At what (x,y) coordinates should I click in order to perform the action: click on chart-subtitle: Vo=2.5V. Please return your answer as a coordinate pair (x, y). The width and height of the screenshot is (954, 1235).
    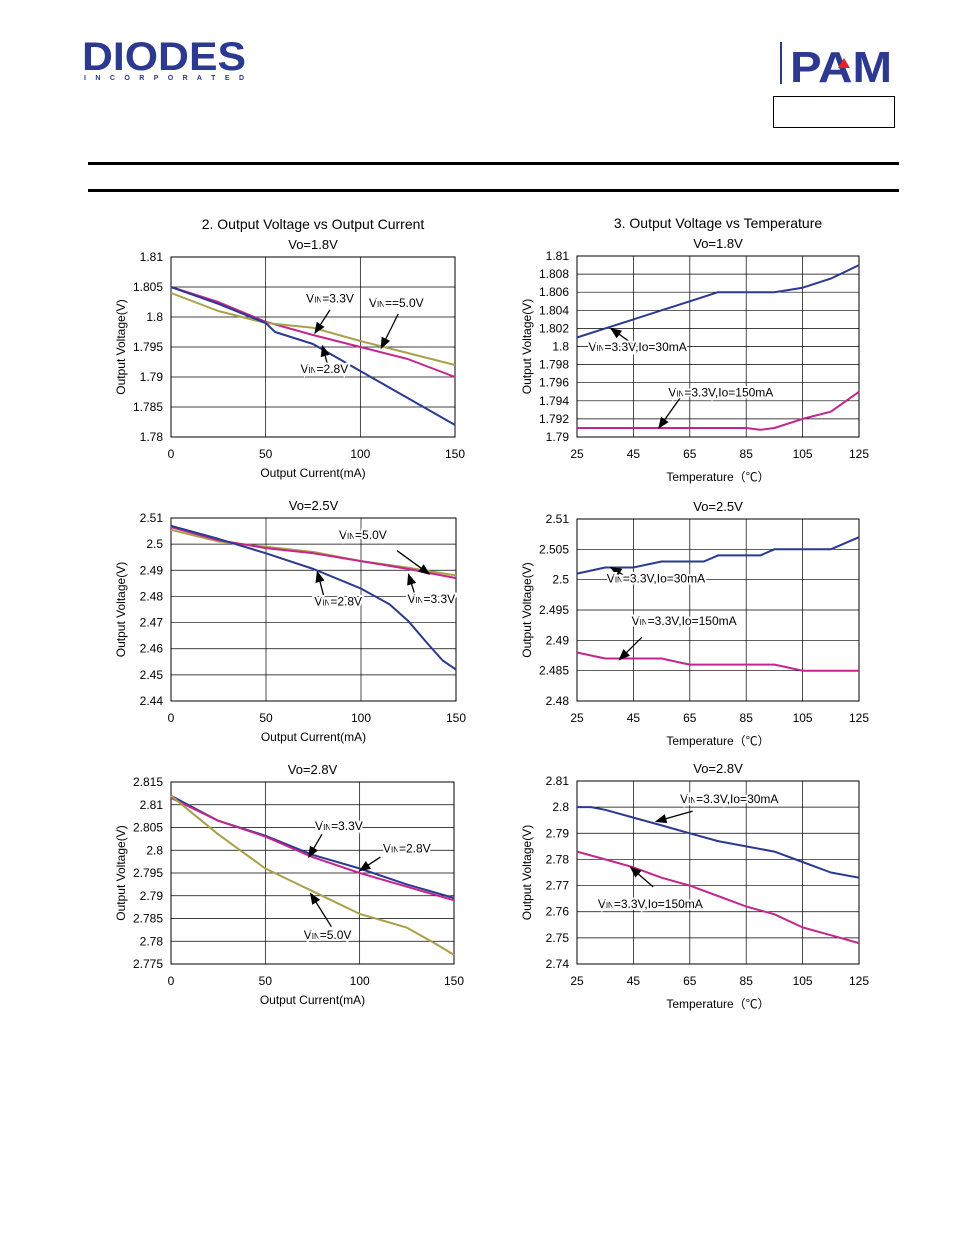
    Looking at the image, I should click on (718, 506).